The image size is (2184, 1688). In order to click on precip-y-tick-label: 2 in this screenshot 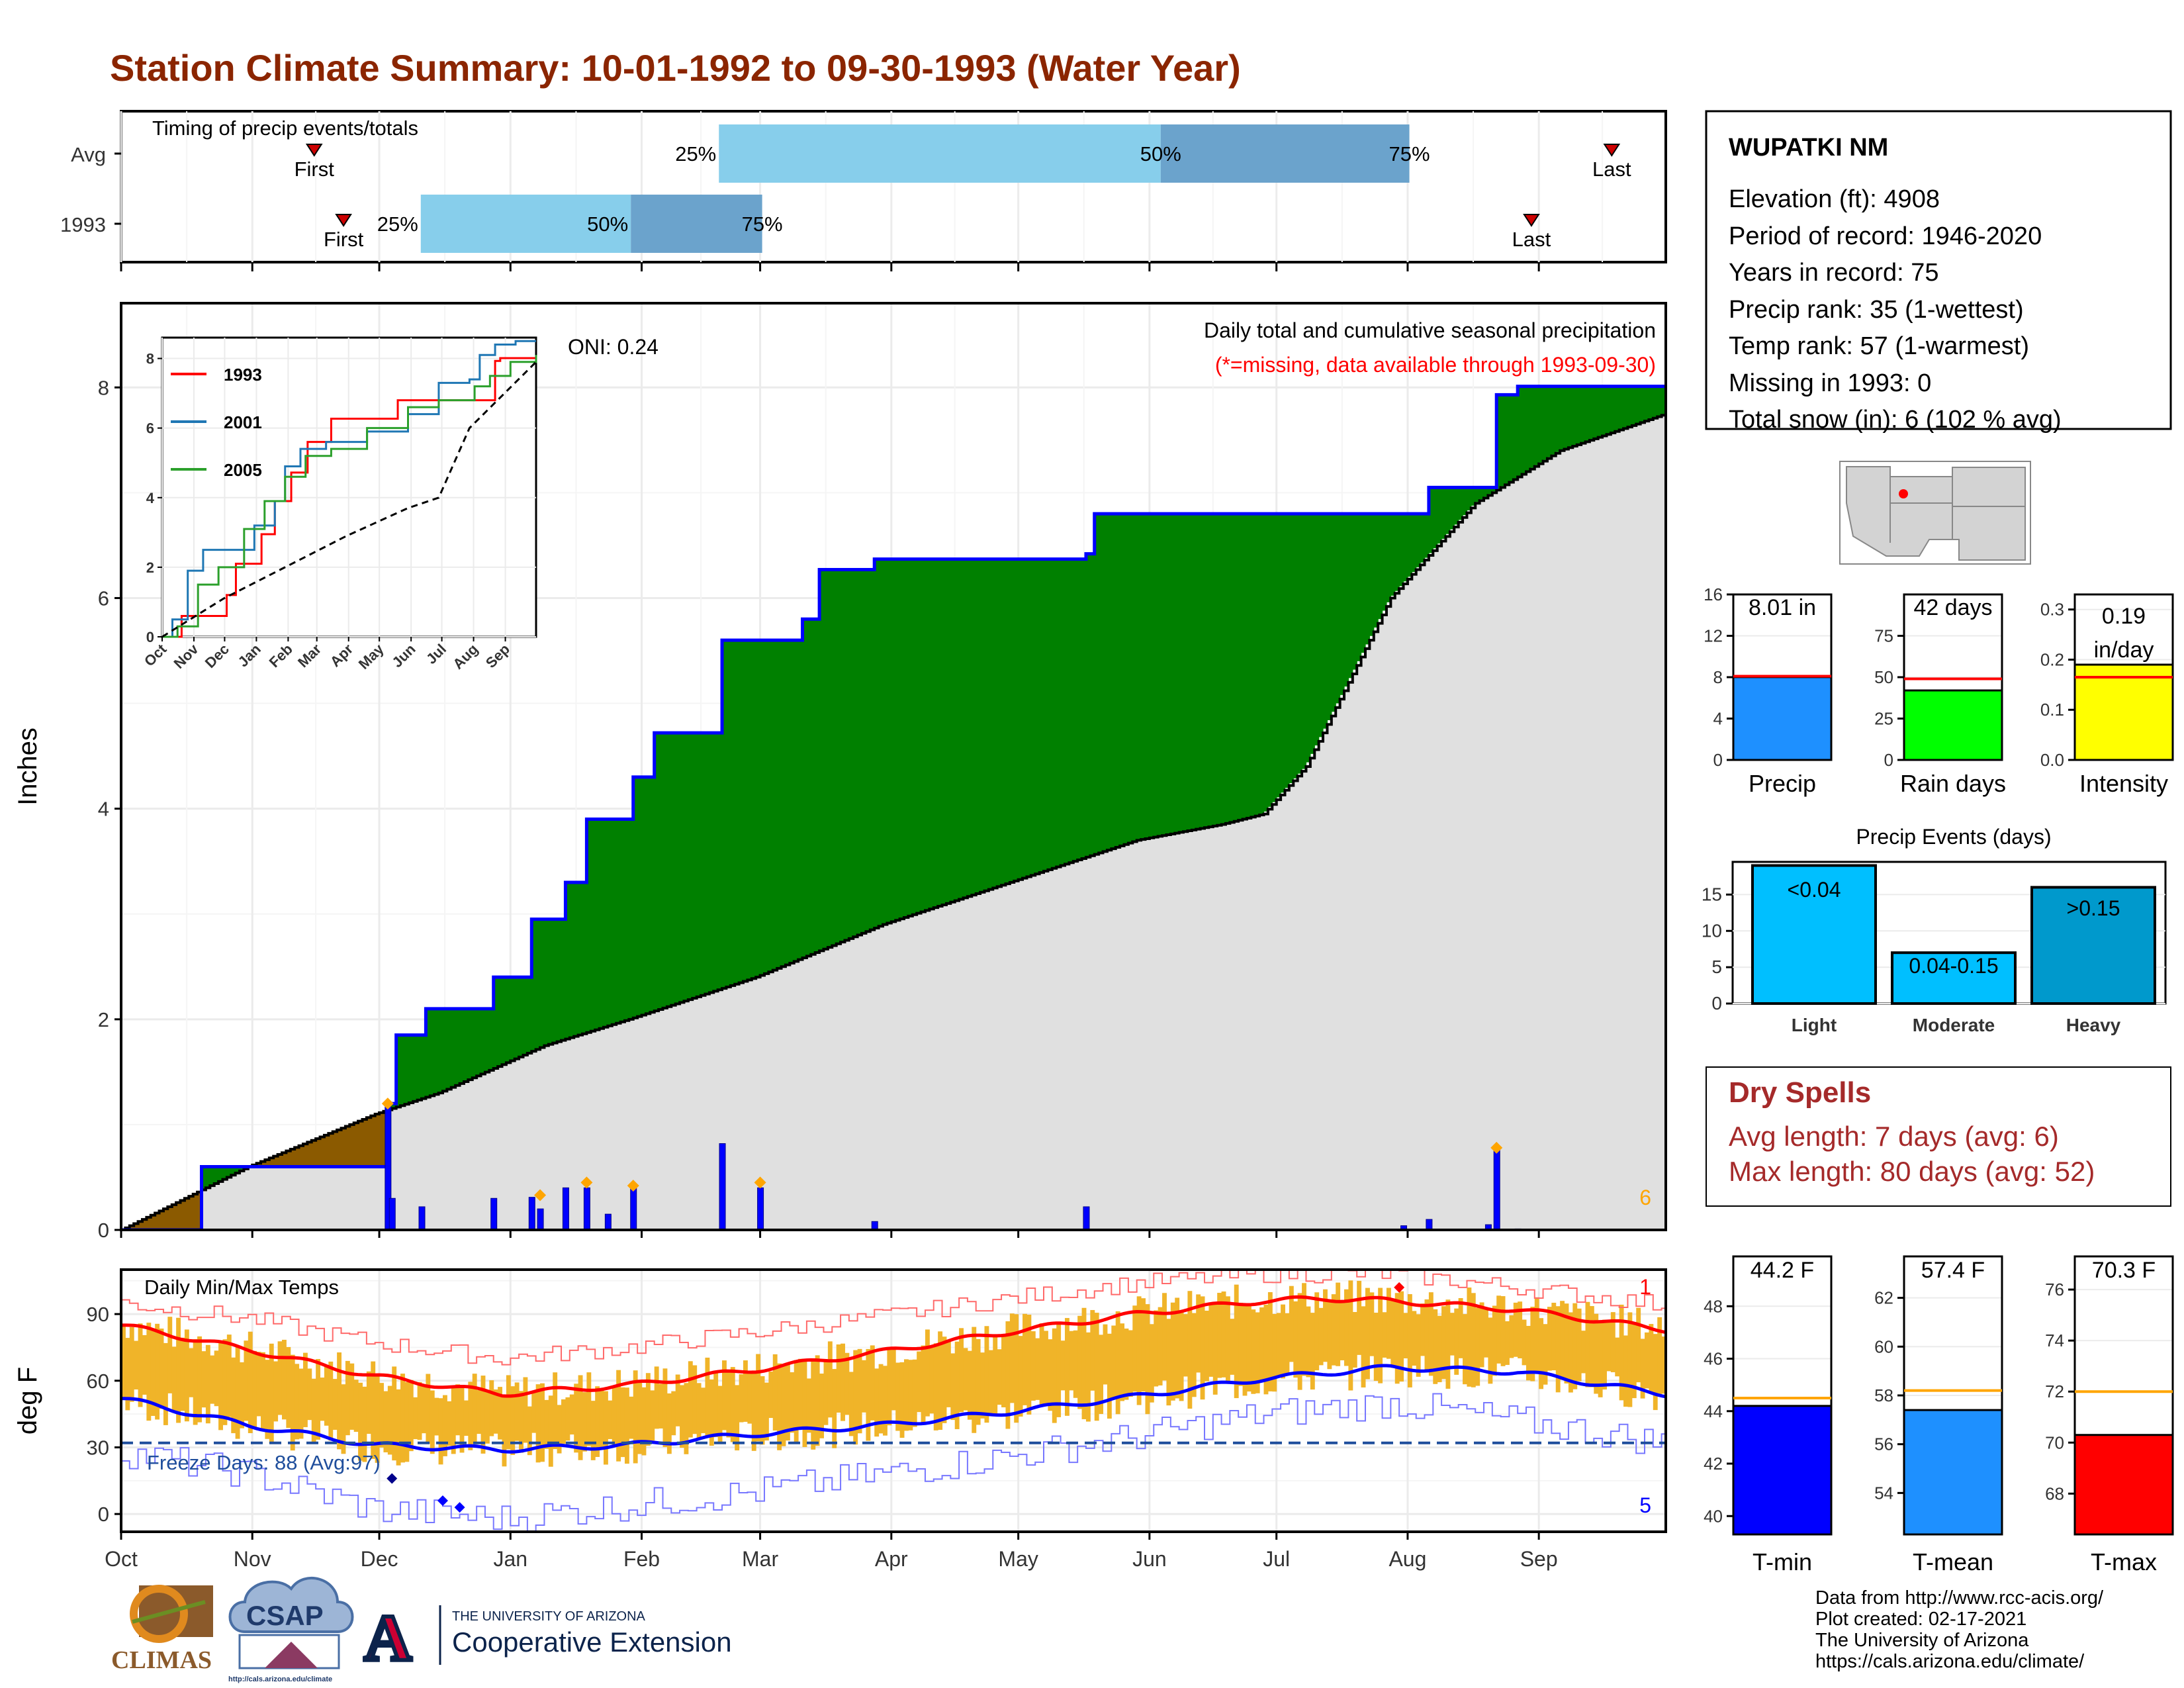, I will do `click(103, 1019)`.